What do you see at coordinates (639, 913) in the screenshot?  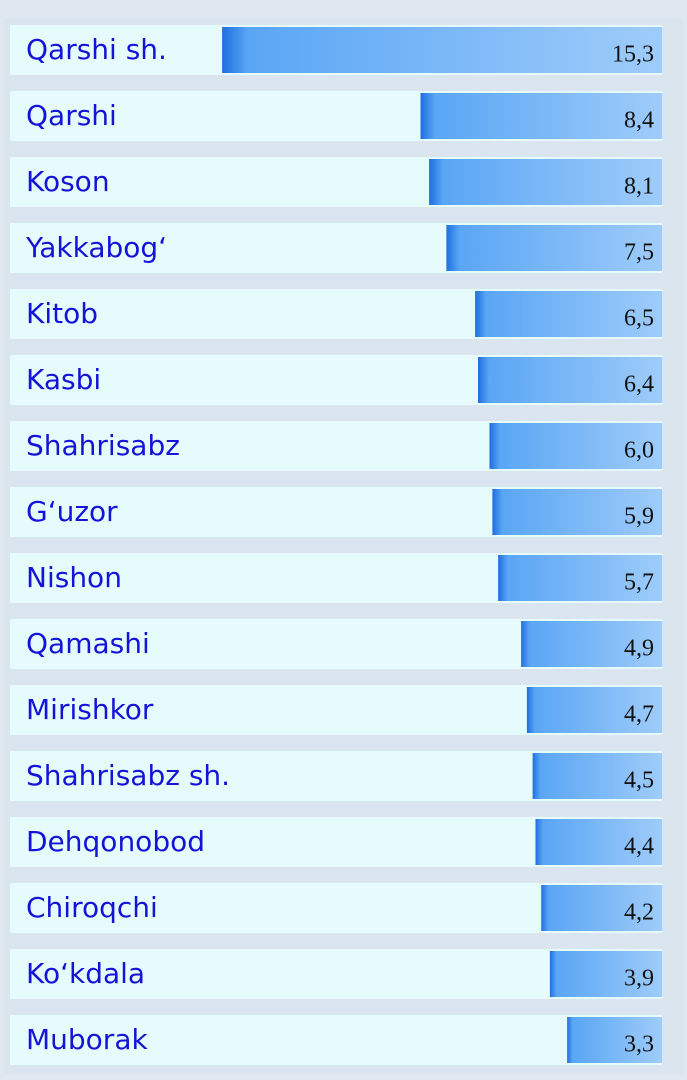 I see `value-label: 4,2` at bounding box center [639, 913].